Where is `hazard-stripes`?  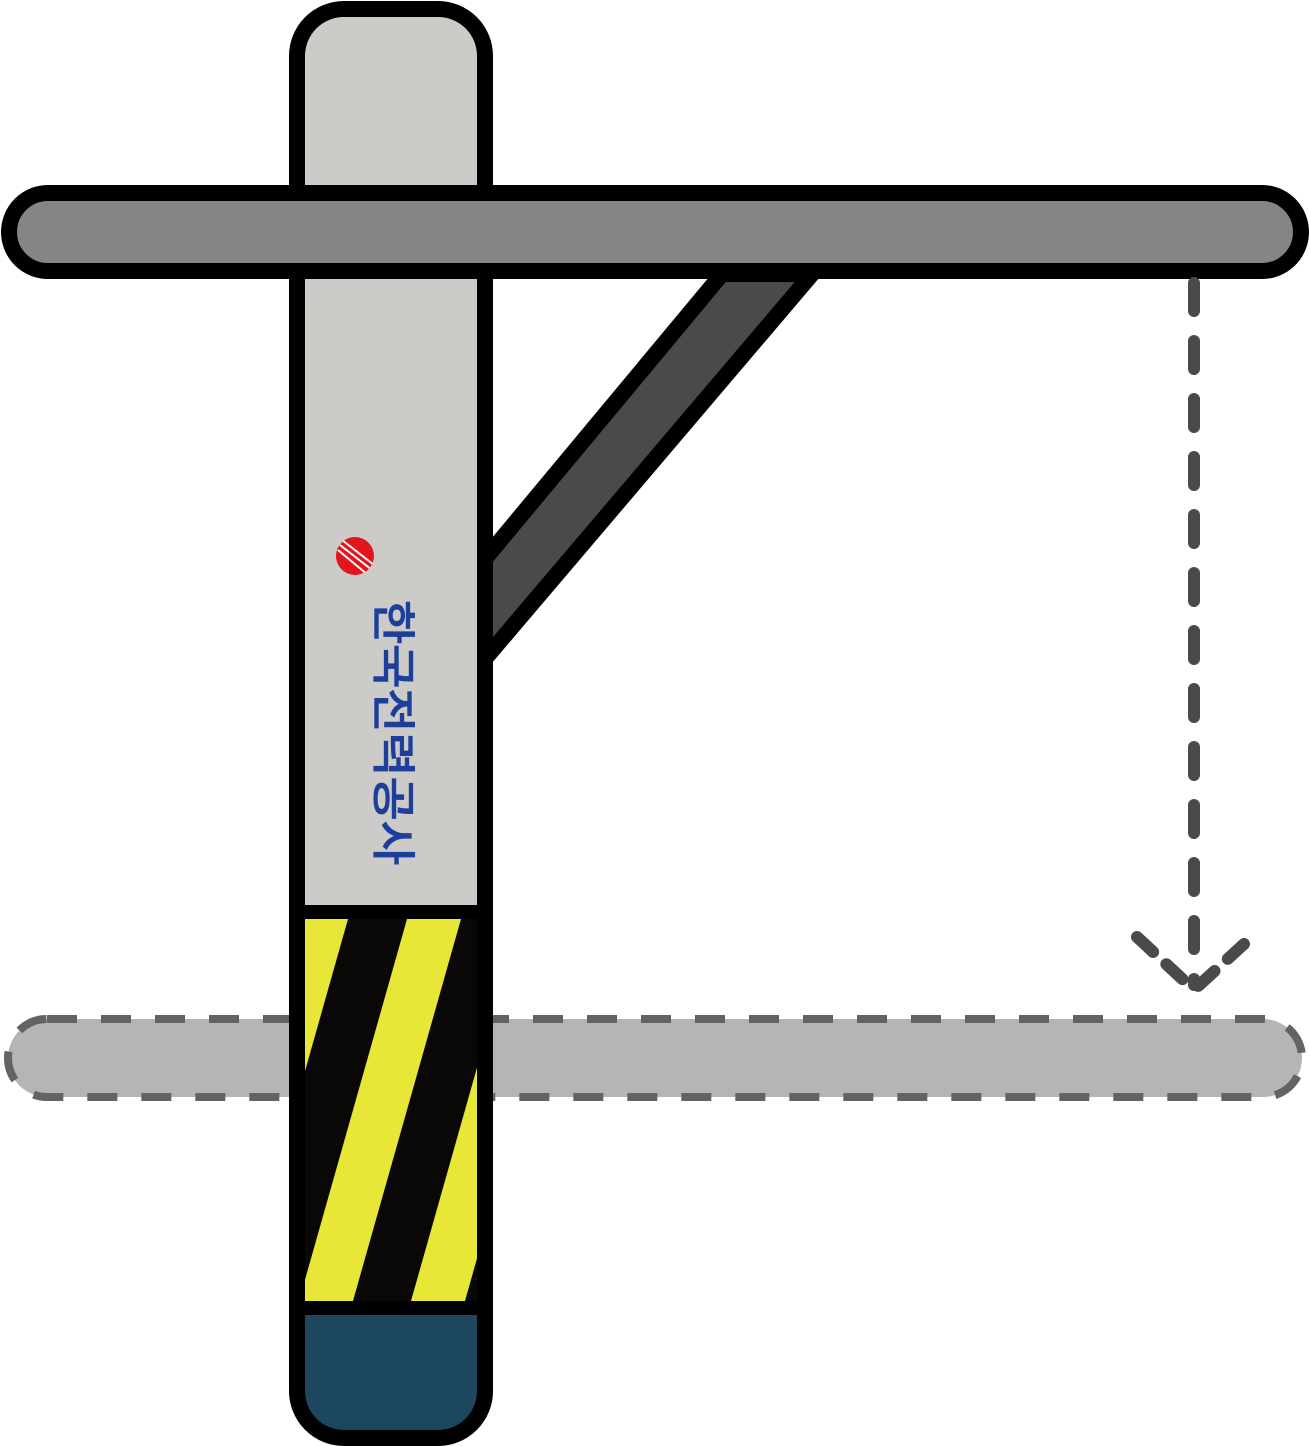
hazard-stripes is located at coordinates (391, 1110).